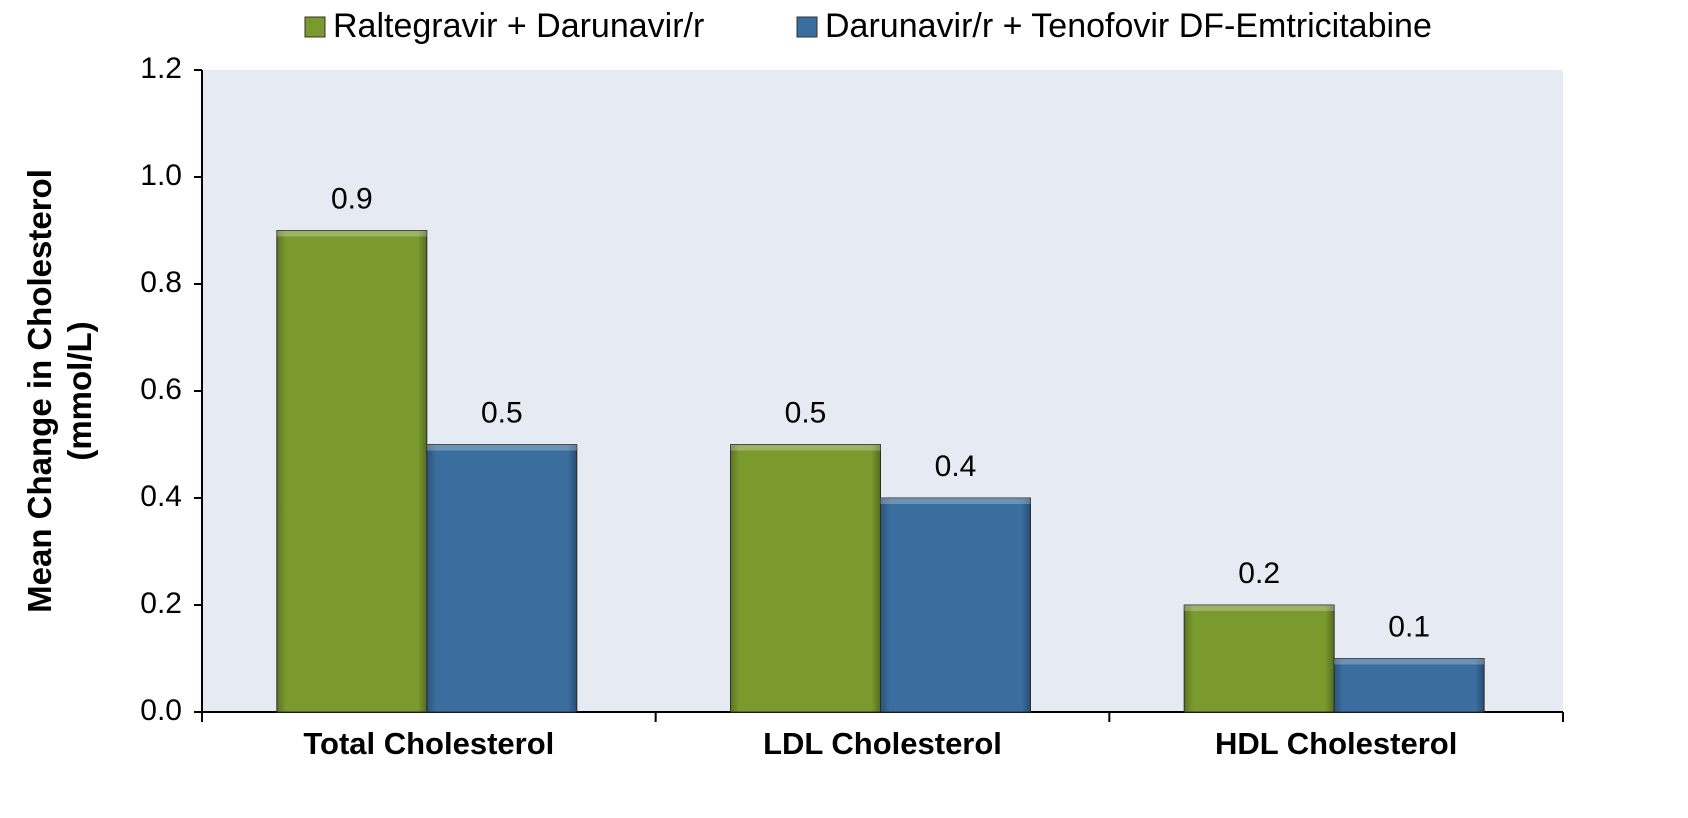 This screenshot has width=1688, height=818. What do you see at coordinates (956, 466) in the screenshot?
I see `data-label: 0.4` at bounding box center [956, 466].